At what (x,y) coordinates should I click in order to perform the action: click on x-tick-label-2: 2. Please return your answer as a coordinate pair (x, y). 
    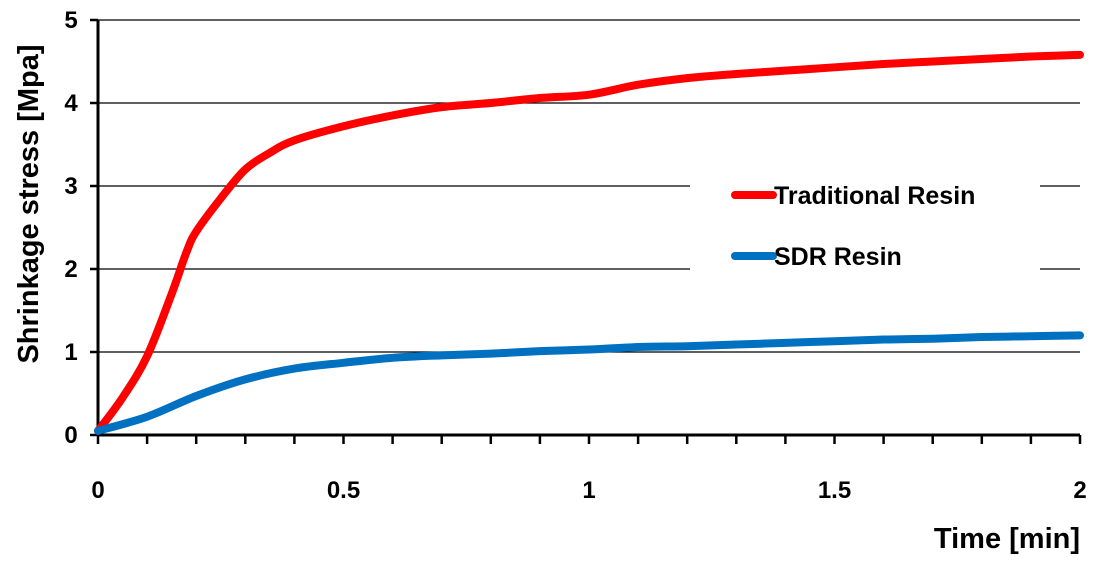
    Looking at the image, I should click on (1079, 490).